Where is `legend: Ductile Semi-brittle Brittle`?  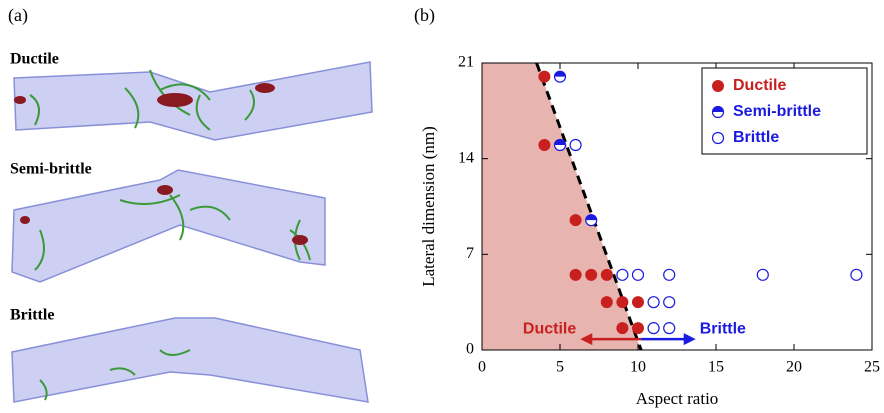
legend: Ductile Semi-brittle Brittle is located at coordinates (784, 111).